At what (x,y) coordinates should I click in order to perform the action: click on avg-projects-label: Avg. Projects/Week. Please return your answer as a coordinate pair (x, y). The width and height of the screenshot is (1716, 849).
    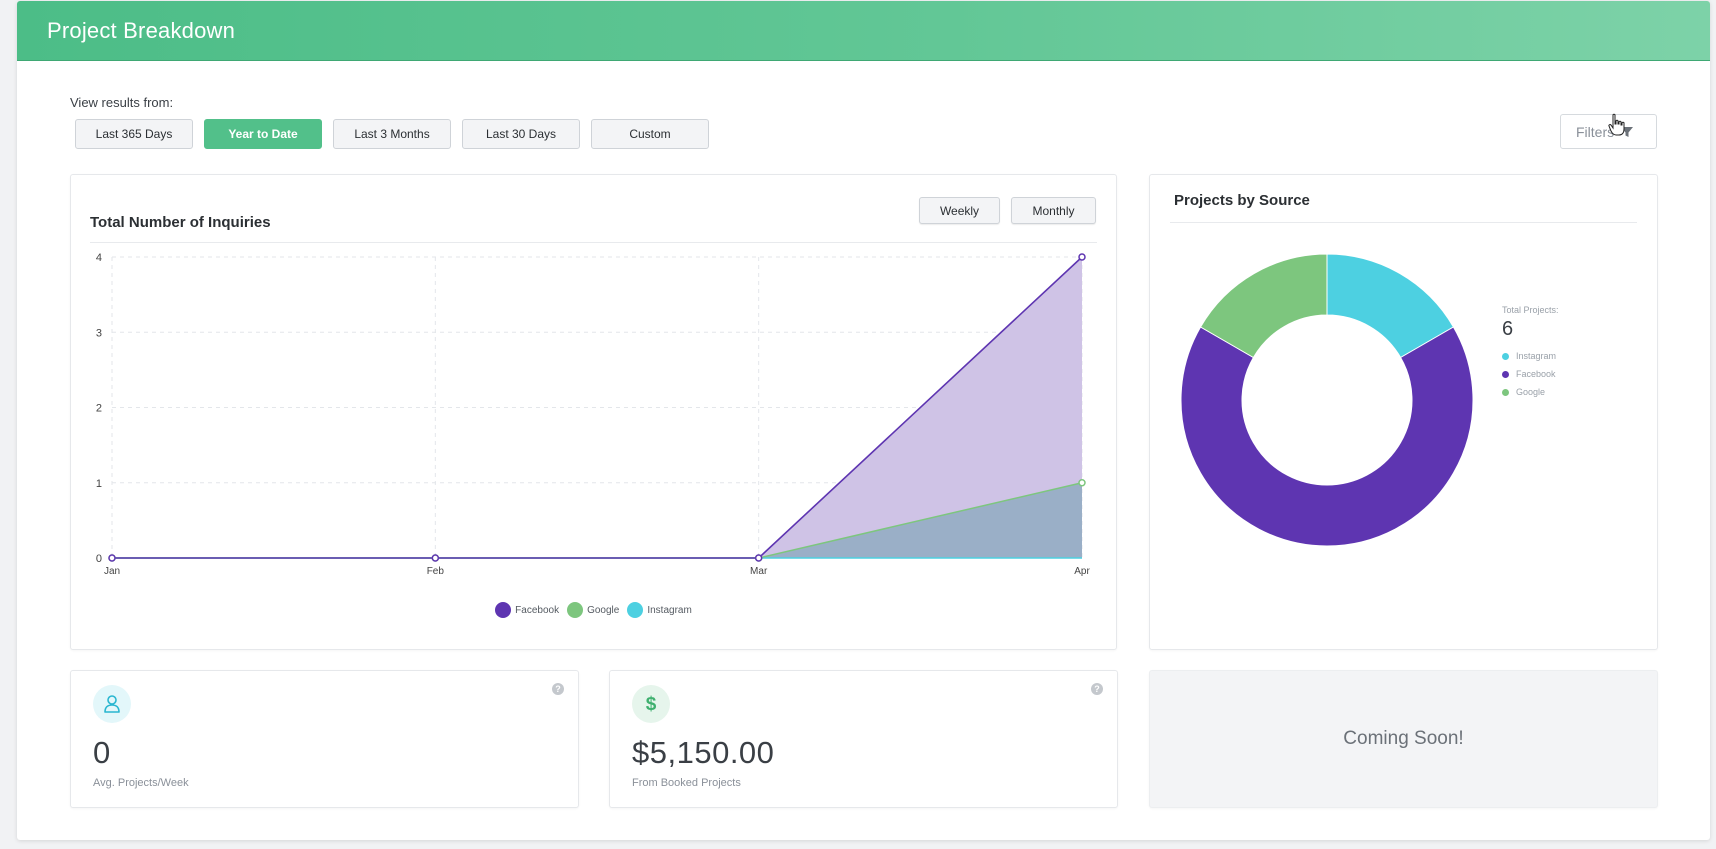
    Looking at the image, I should click on (141, 783).